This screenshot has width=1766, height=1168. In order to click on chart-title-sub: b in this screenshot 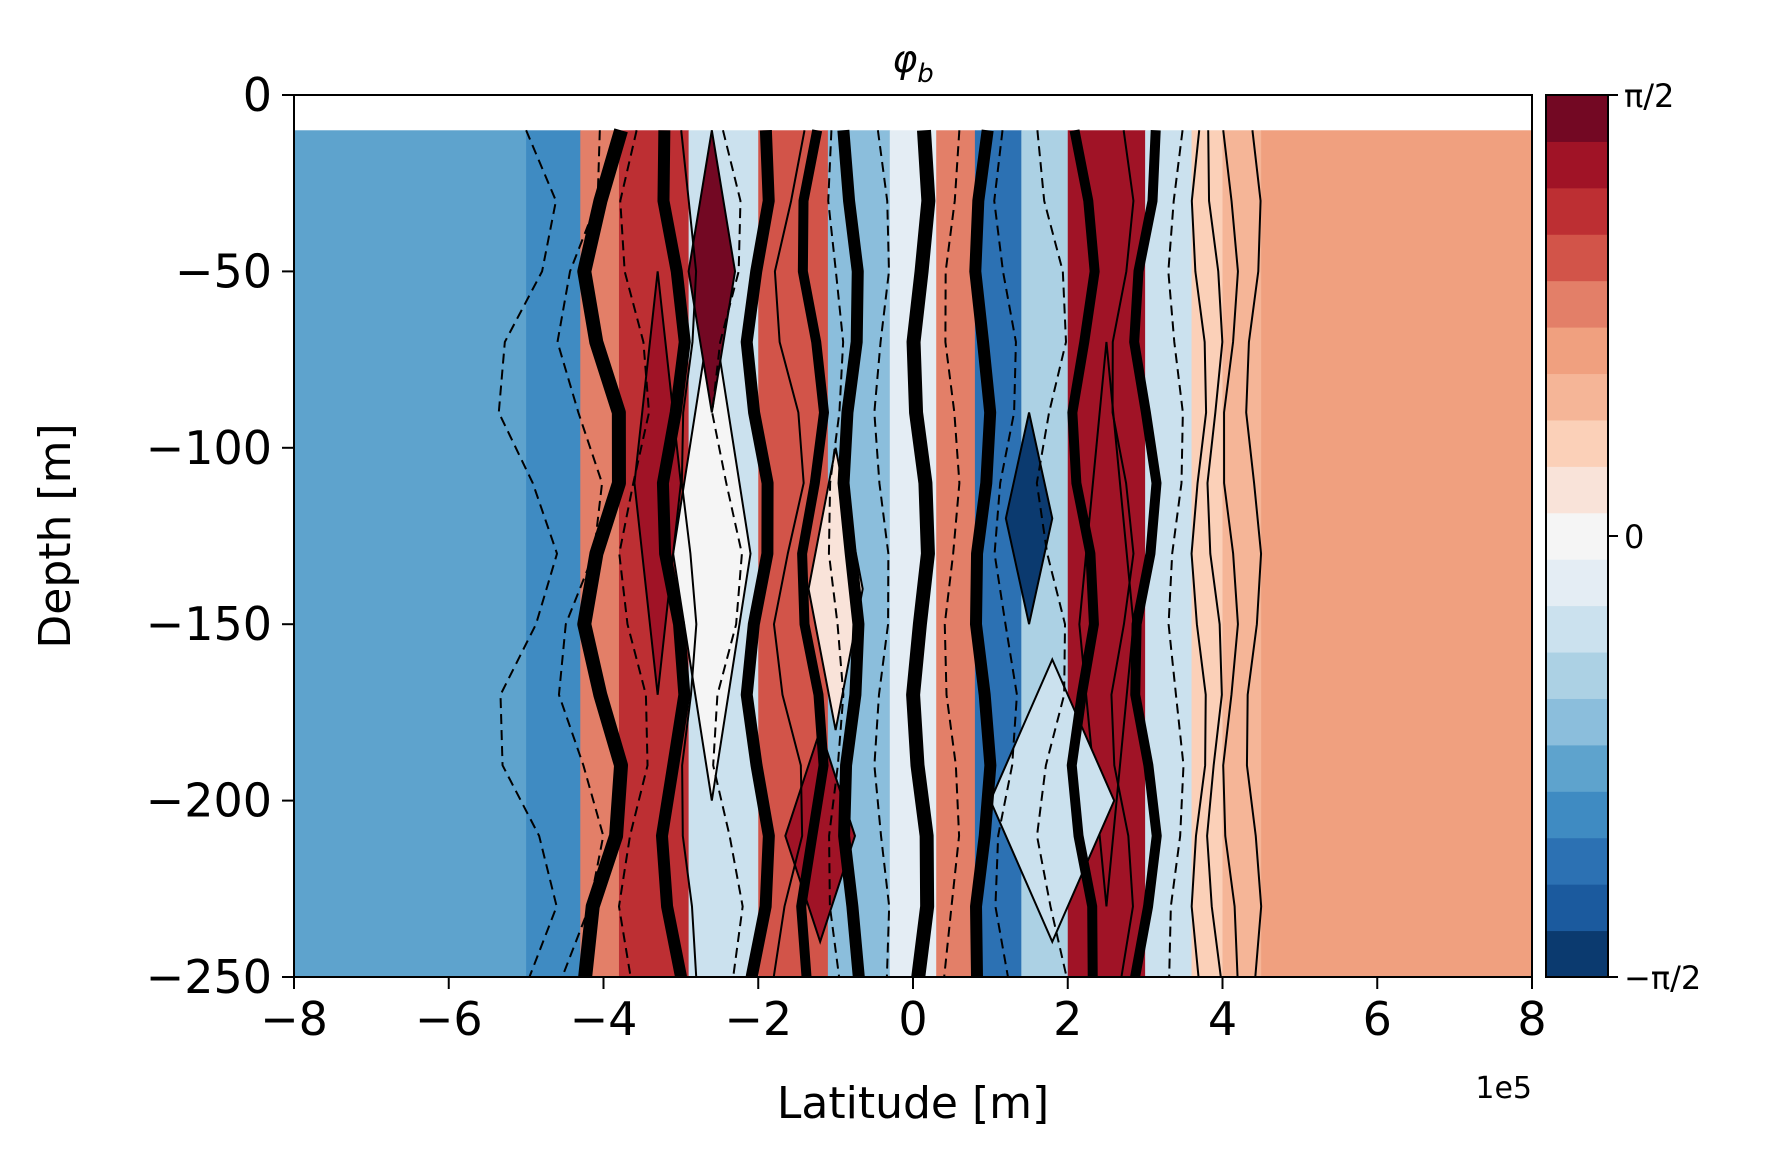, I will do `click(925, 74)`.